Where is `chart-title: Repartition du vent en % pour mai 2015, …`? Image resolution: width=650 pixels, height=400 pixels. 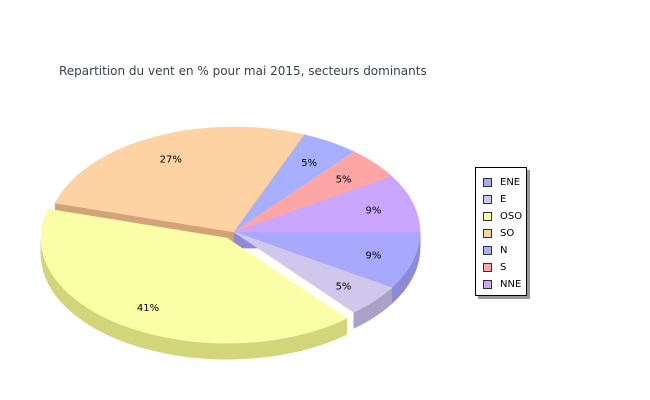 chart-title: Repartition du vent en % pour mai 2015, … is located at coordinates (243, 71).